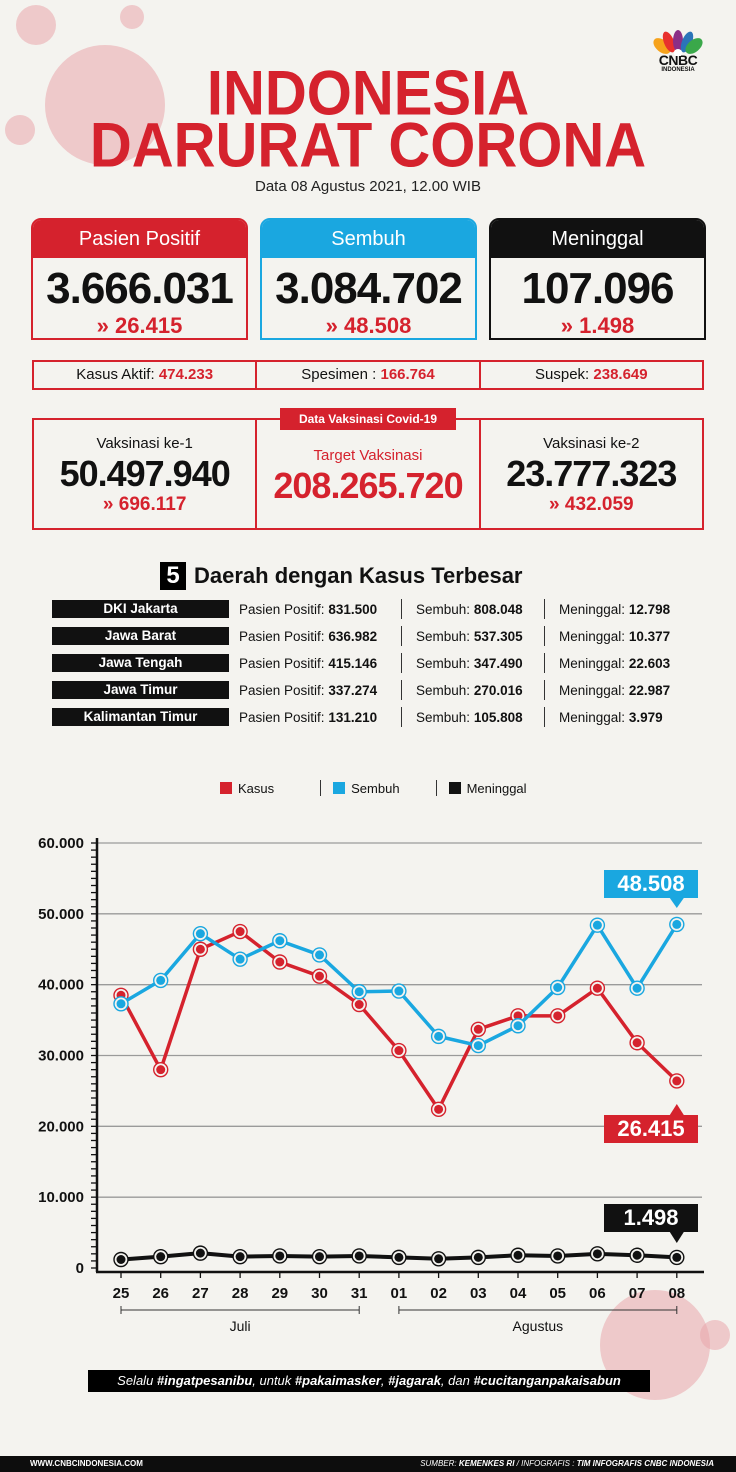  Describe the element at coordinates (547, 1380) in the screenshot. I see `hashtag: #cucitanganpakaisabun` at that location.